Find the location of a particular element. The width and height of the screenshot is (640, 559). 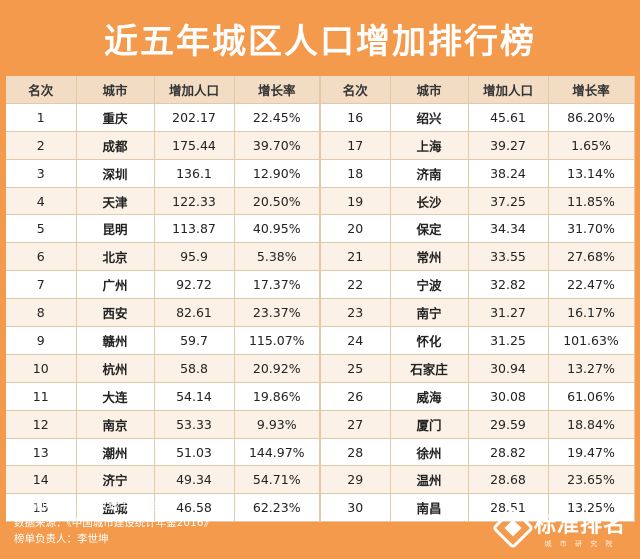

rate-cell: 19.86% is located at coordinates (277, 396).